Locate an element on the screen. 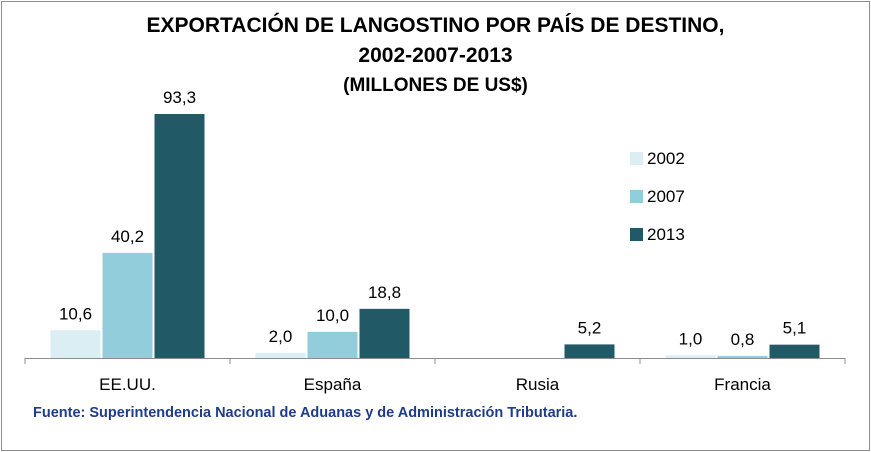 This screenshot has height=452, width=871. legend: 2002 2007 2013 is located at coordinates (657, 196).